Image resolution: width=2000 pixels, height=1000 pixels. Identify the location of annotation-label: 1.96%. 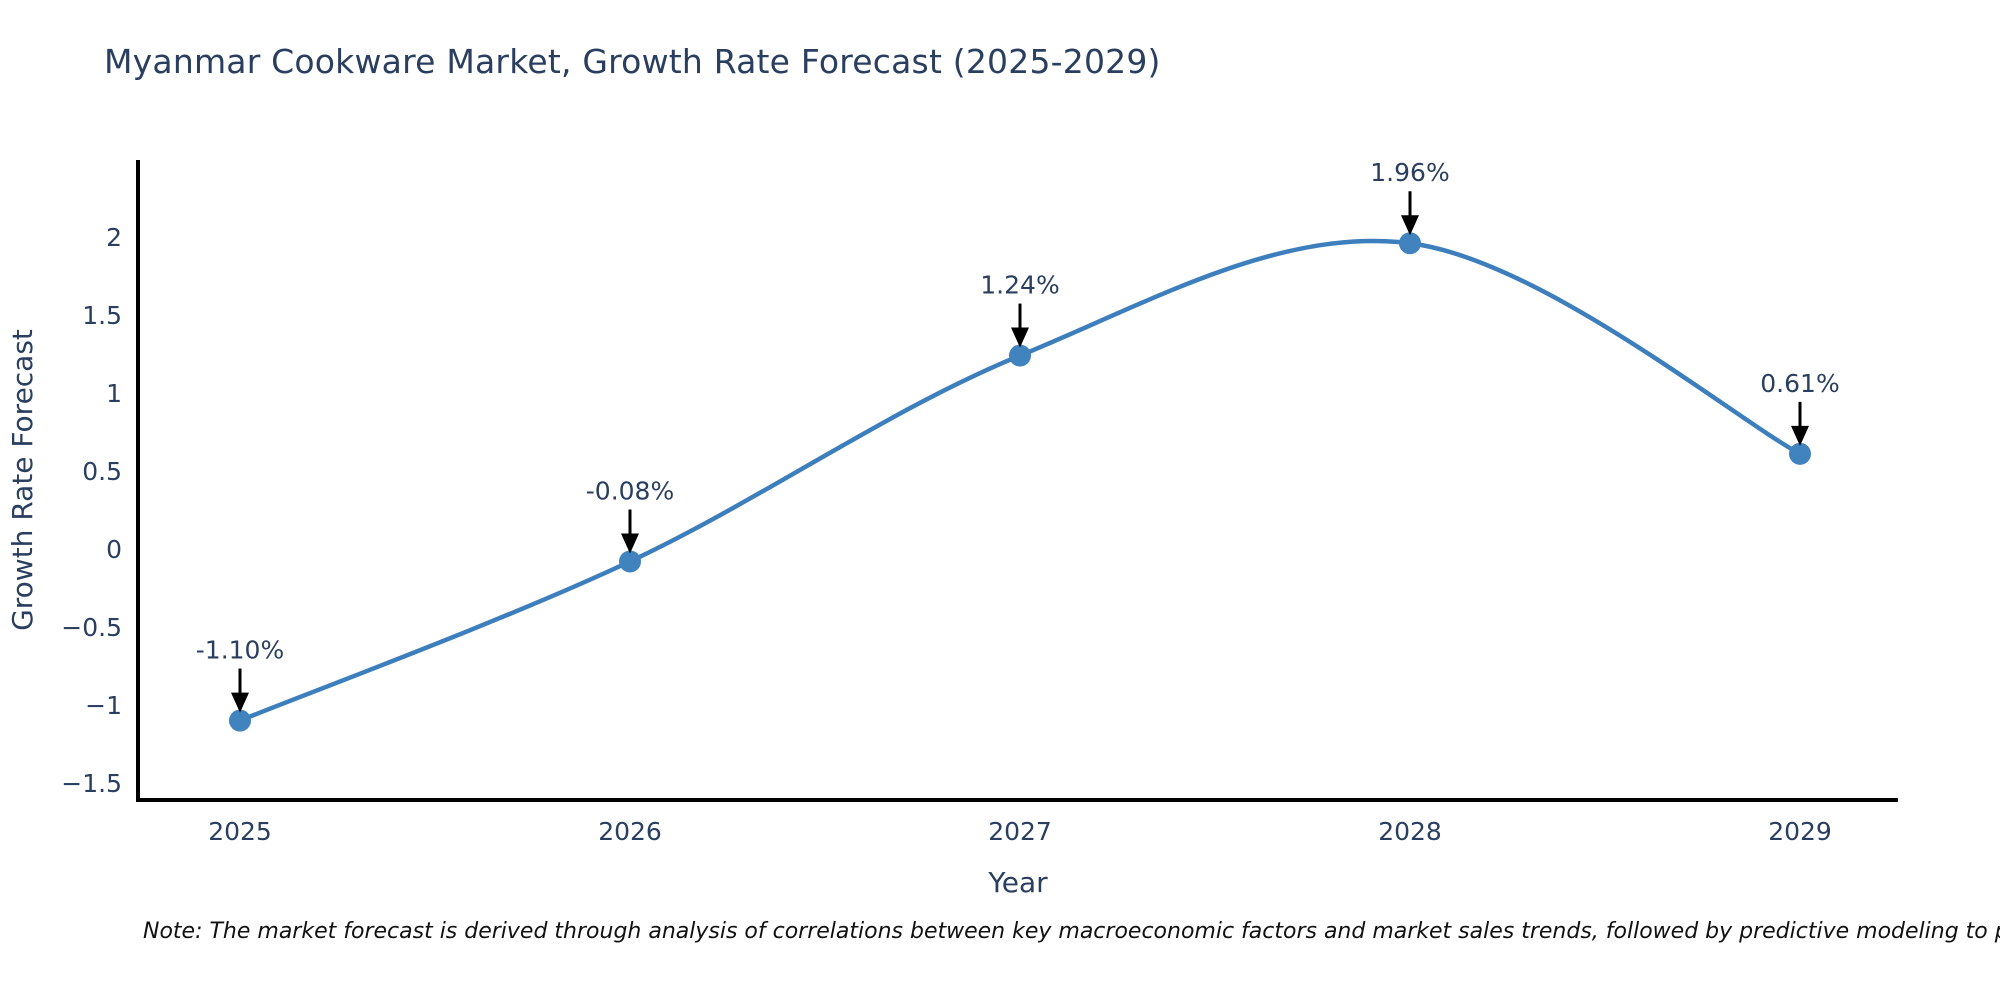
(1409, 172).